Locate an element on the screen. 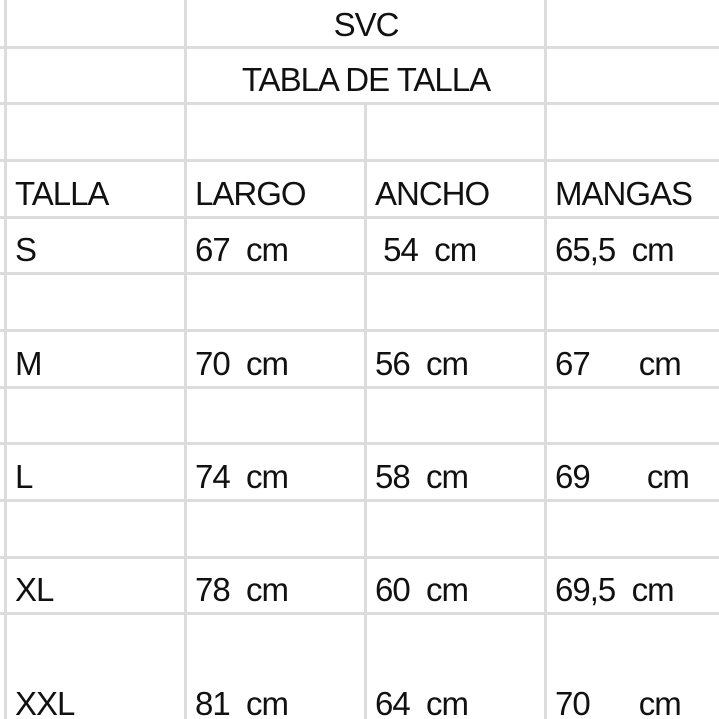 This screenshot has width=719, height=719. measure-cell: 60 cm is located at coordinates (422, 589).